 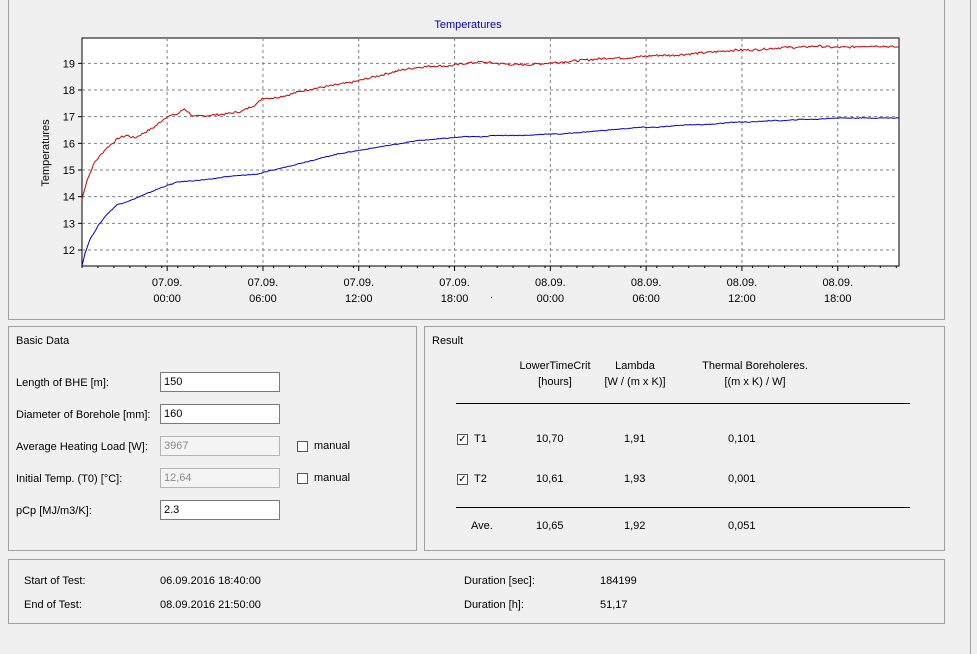 I want to click on initial-manual-label: manual, so click(x=332, y=478).